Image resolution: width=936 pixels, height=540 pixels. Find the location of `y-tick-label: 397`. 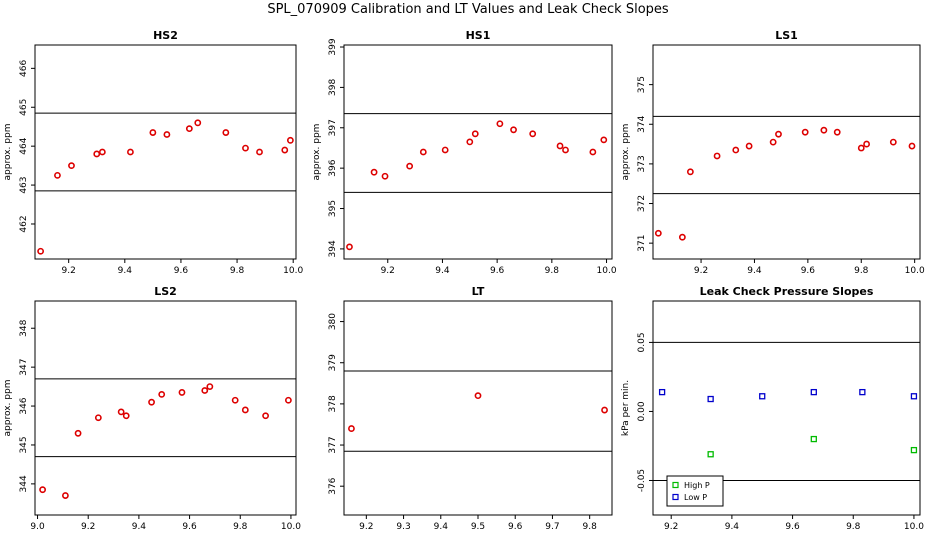

y-tick-label: 397 is located at coordinates (333, 127).